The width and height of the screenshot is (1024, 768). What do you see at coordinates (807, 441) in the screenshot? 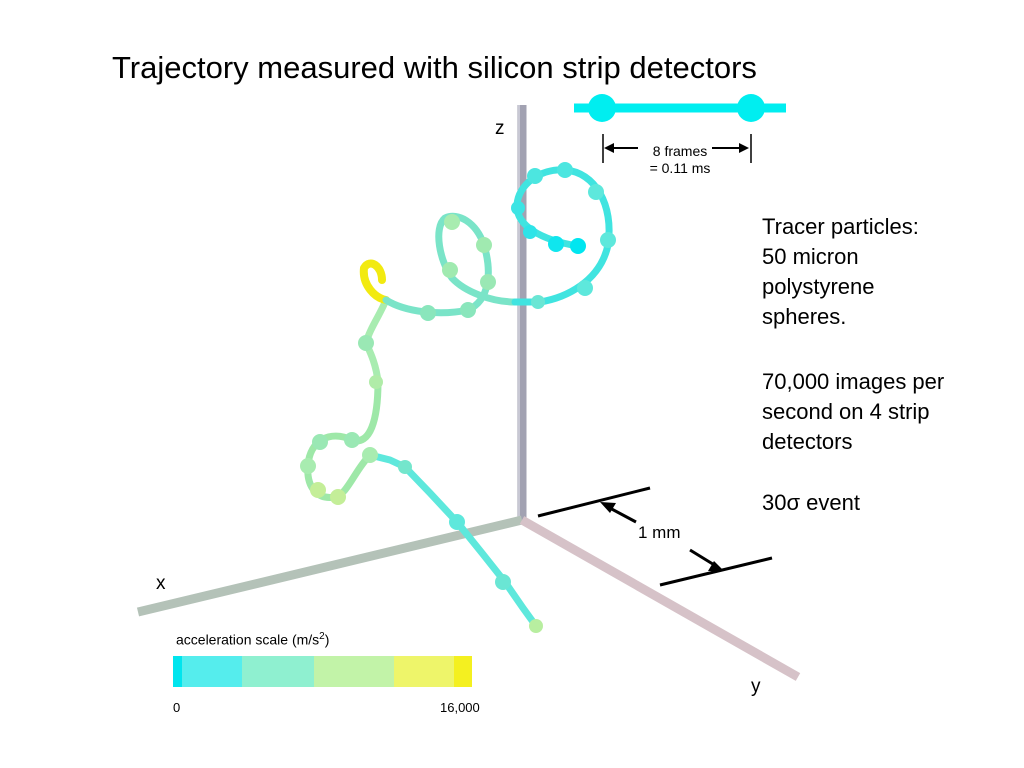
I see `imaging-note-line: detectors` at bounding box center [807, 441].